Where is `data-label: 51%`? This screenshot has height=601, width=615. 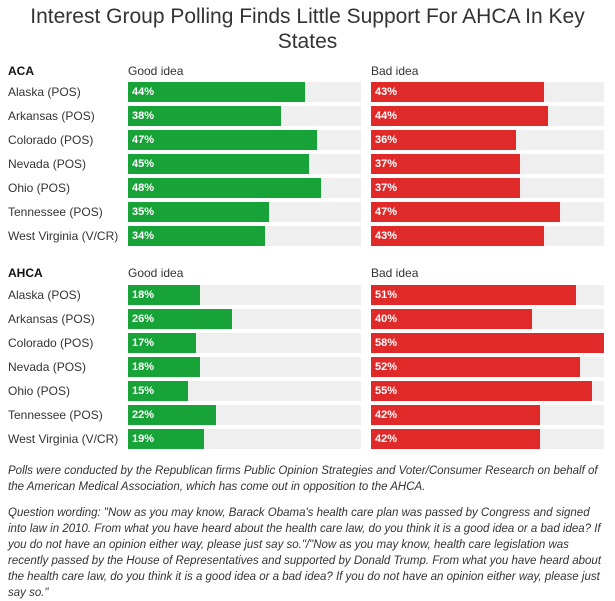 data-label: 51% is located at coordinates (386, 295).